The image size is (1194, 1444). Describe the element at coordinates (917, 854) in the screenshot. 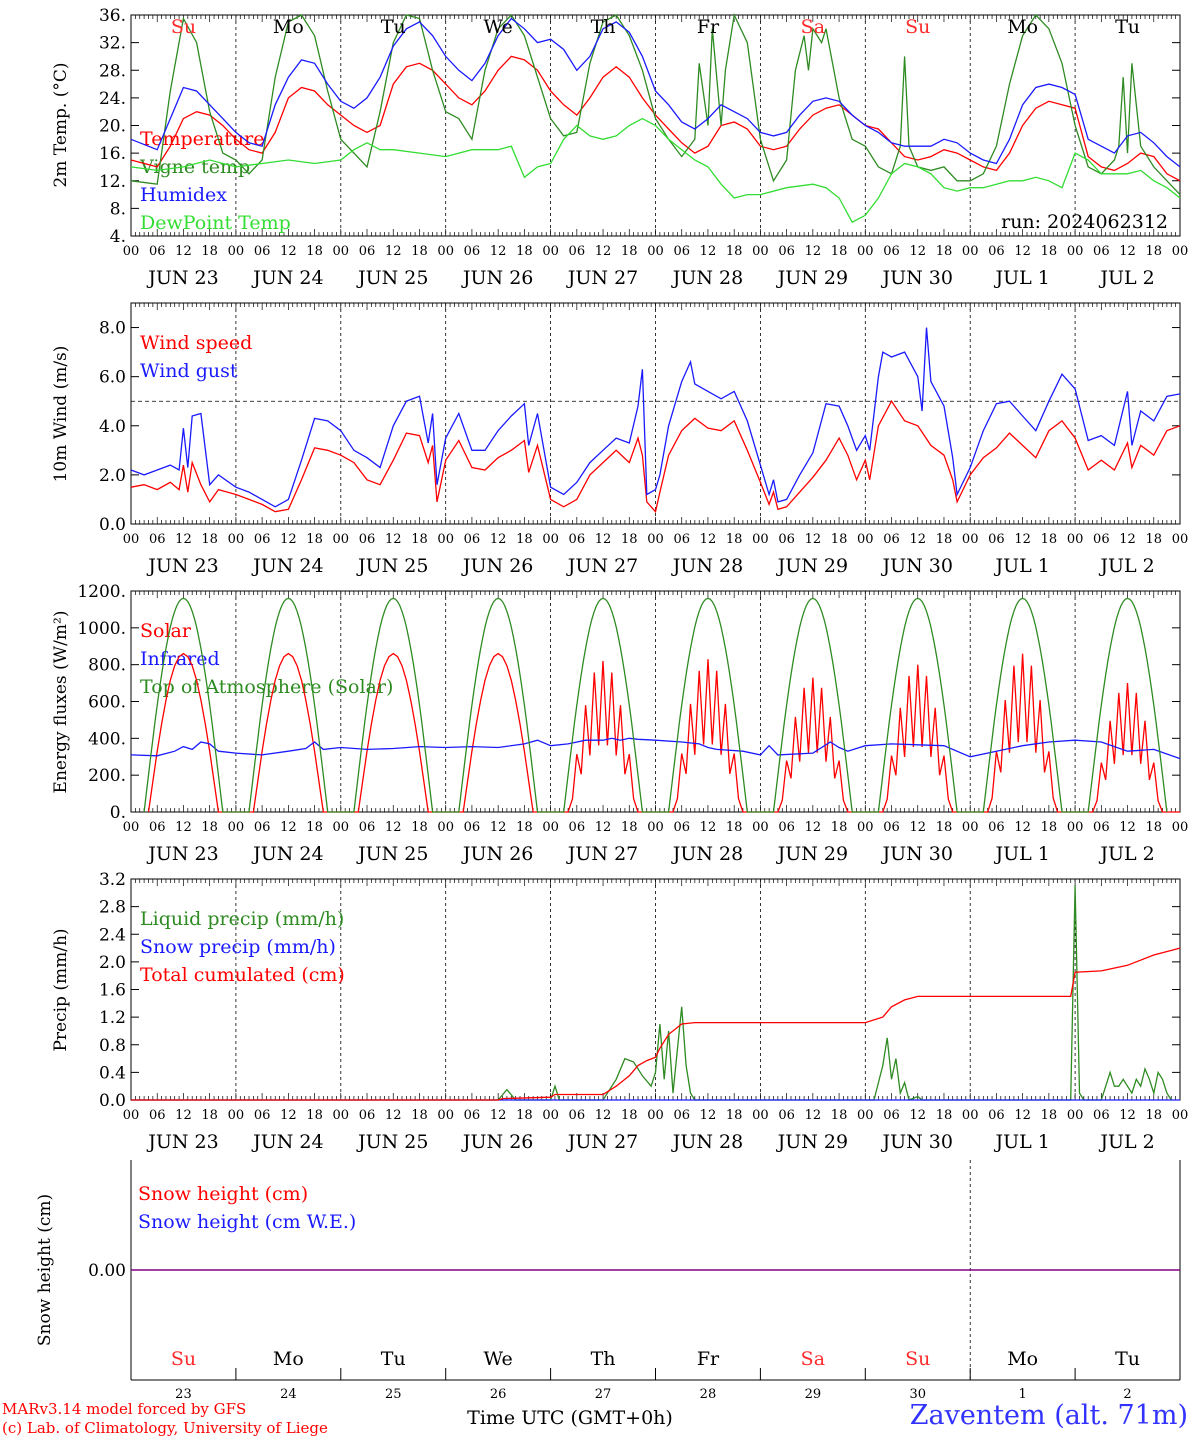

I see `panel-2-date-label: JUN 30` at that location.